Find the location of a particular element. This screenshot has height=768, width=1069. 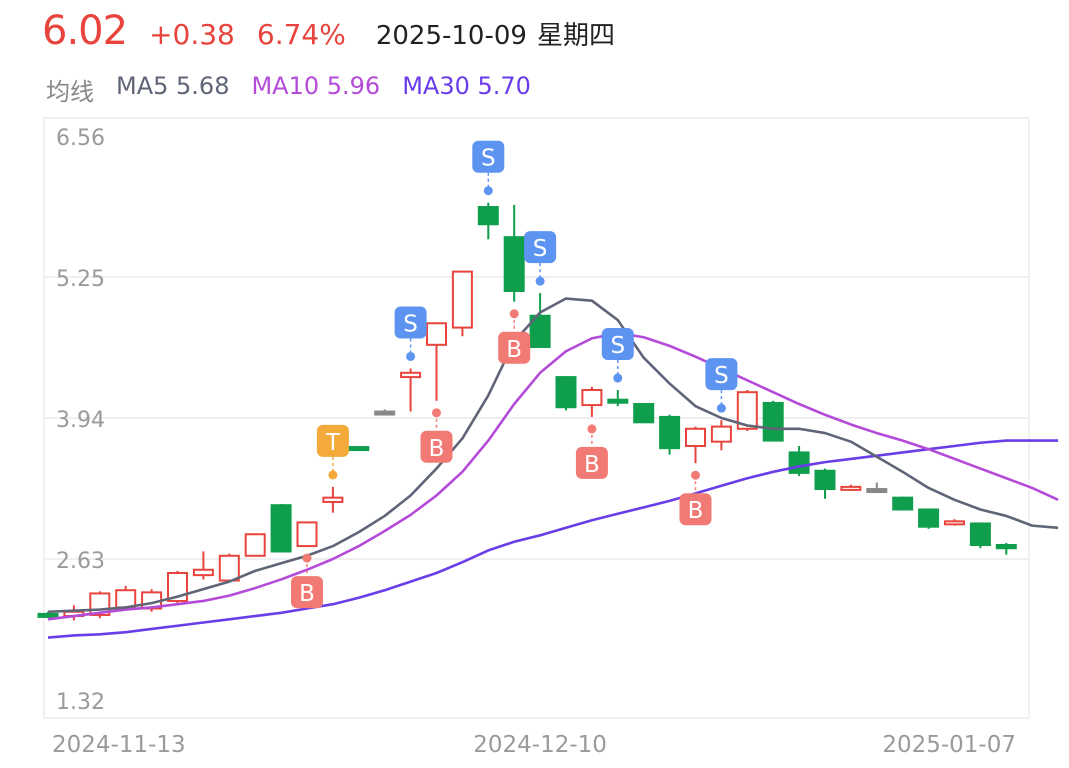

last-price: 6.02 is located at coordinates (85, 31).